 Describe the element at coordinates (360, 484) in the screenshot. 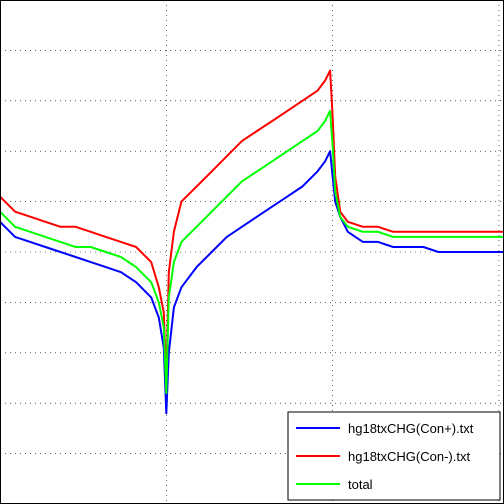

I see `legend-label-total: total` at that location.